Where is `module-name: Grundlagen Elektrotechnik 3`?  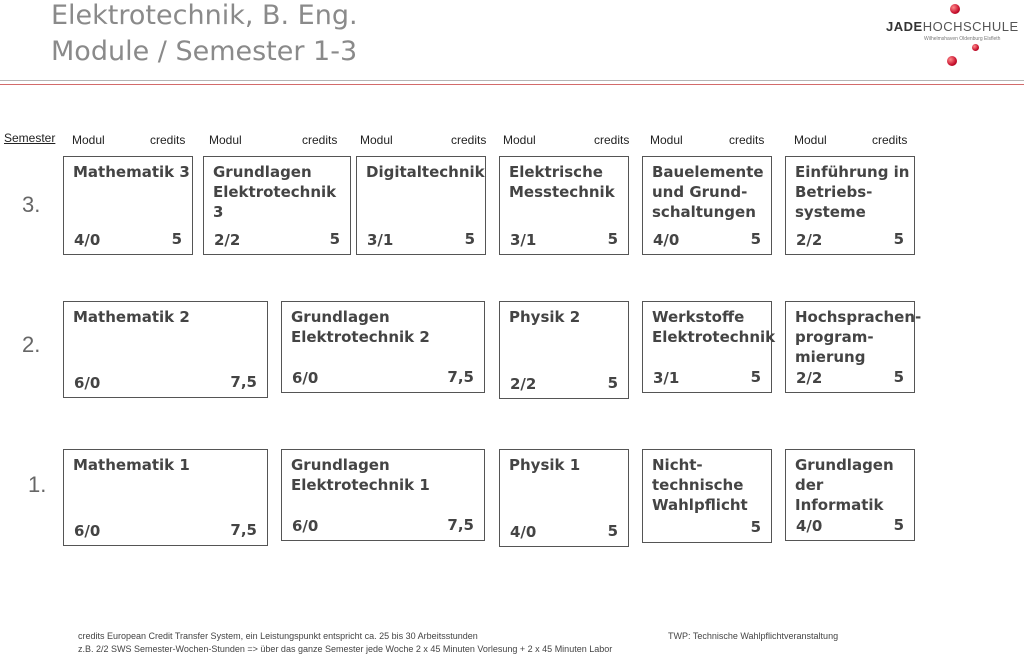 module-name: Grundlagen Elektrotechnik 3 is located at coordinates (275, 192).